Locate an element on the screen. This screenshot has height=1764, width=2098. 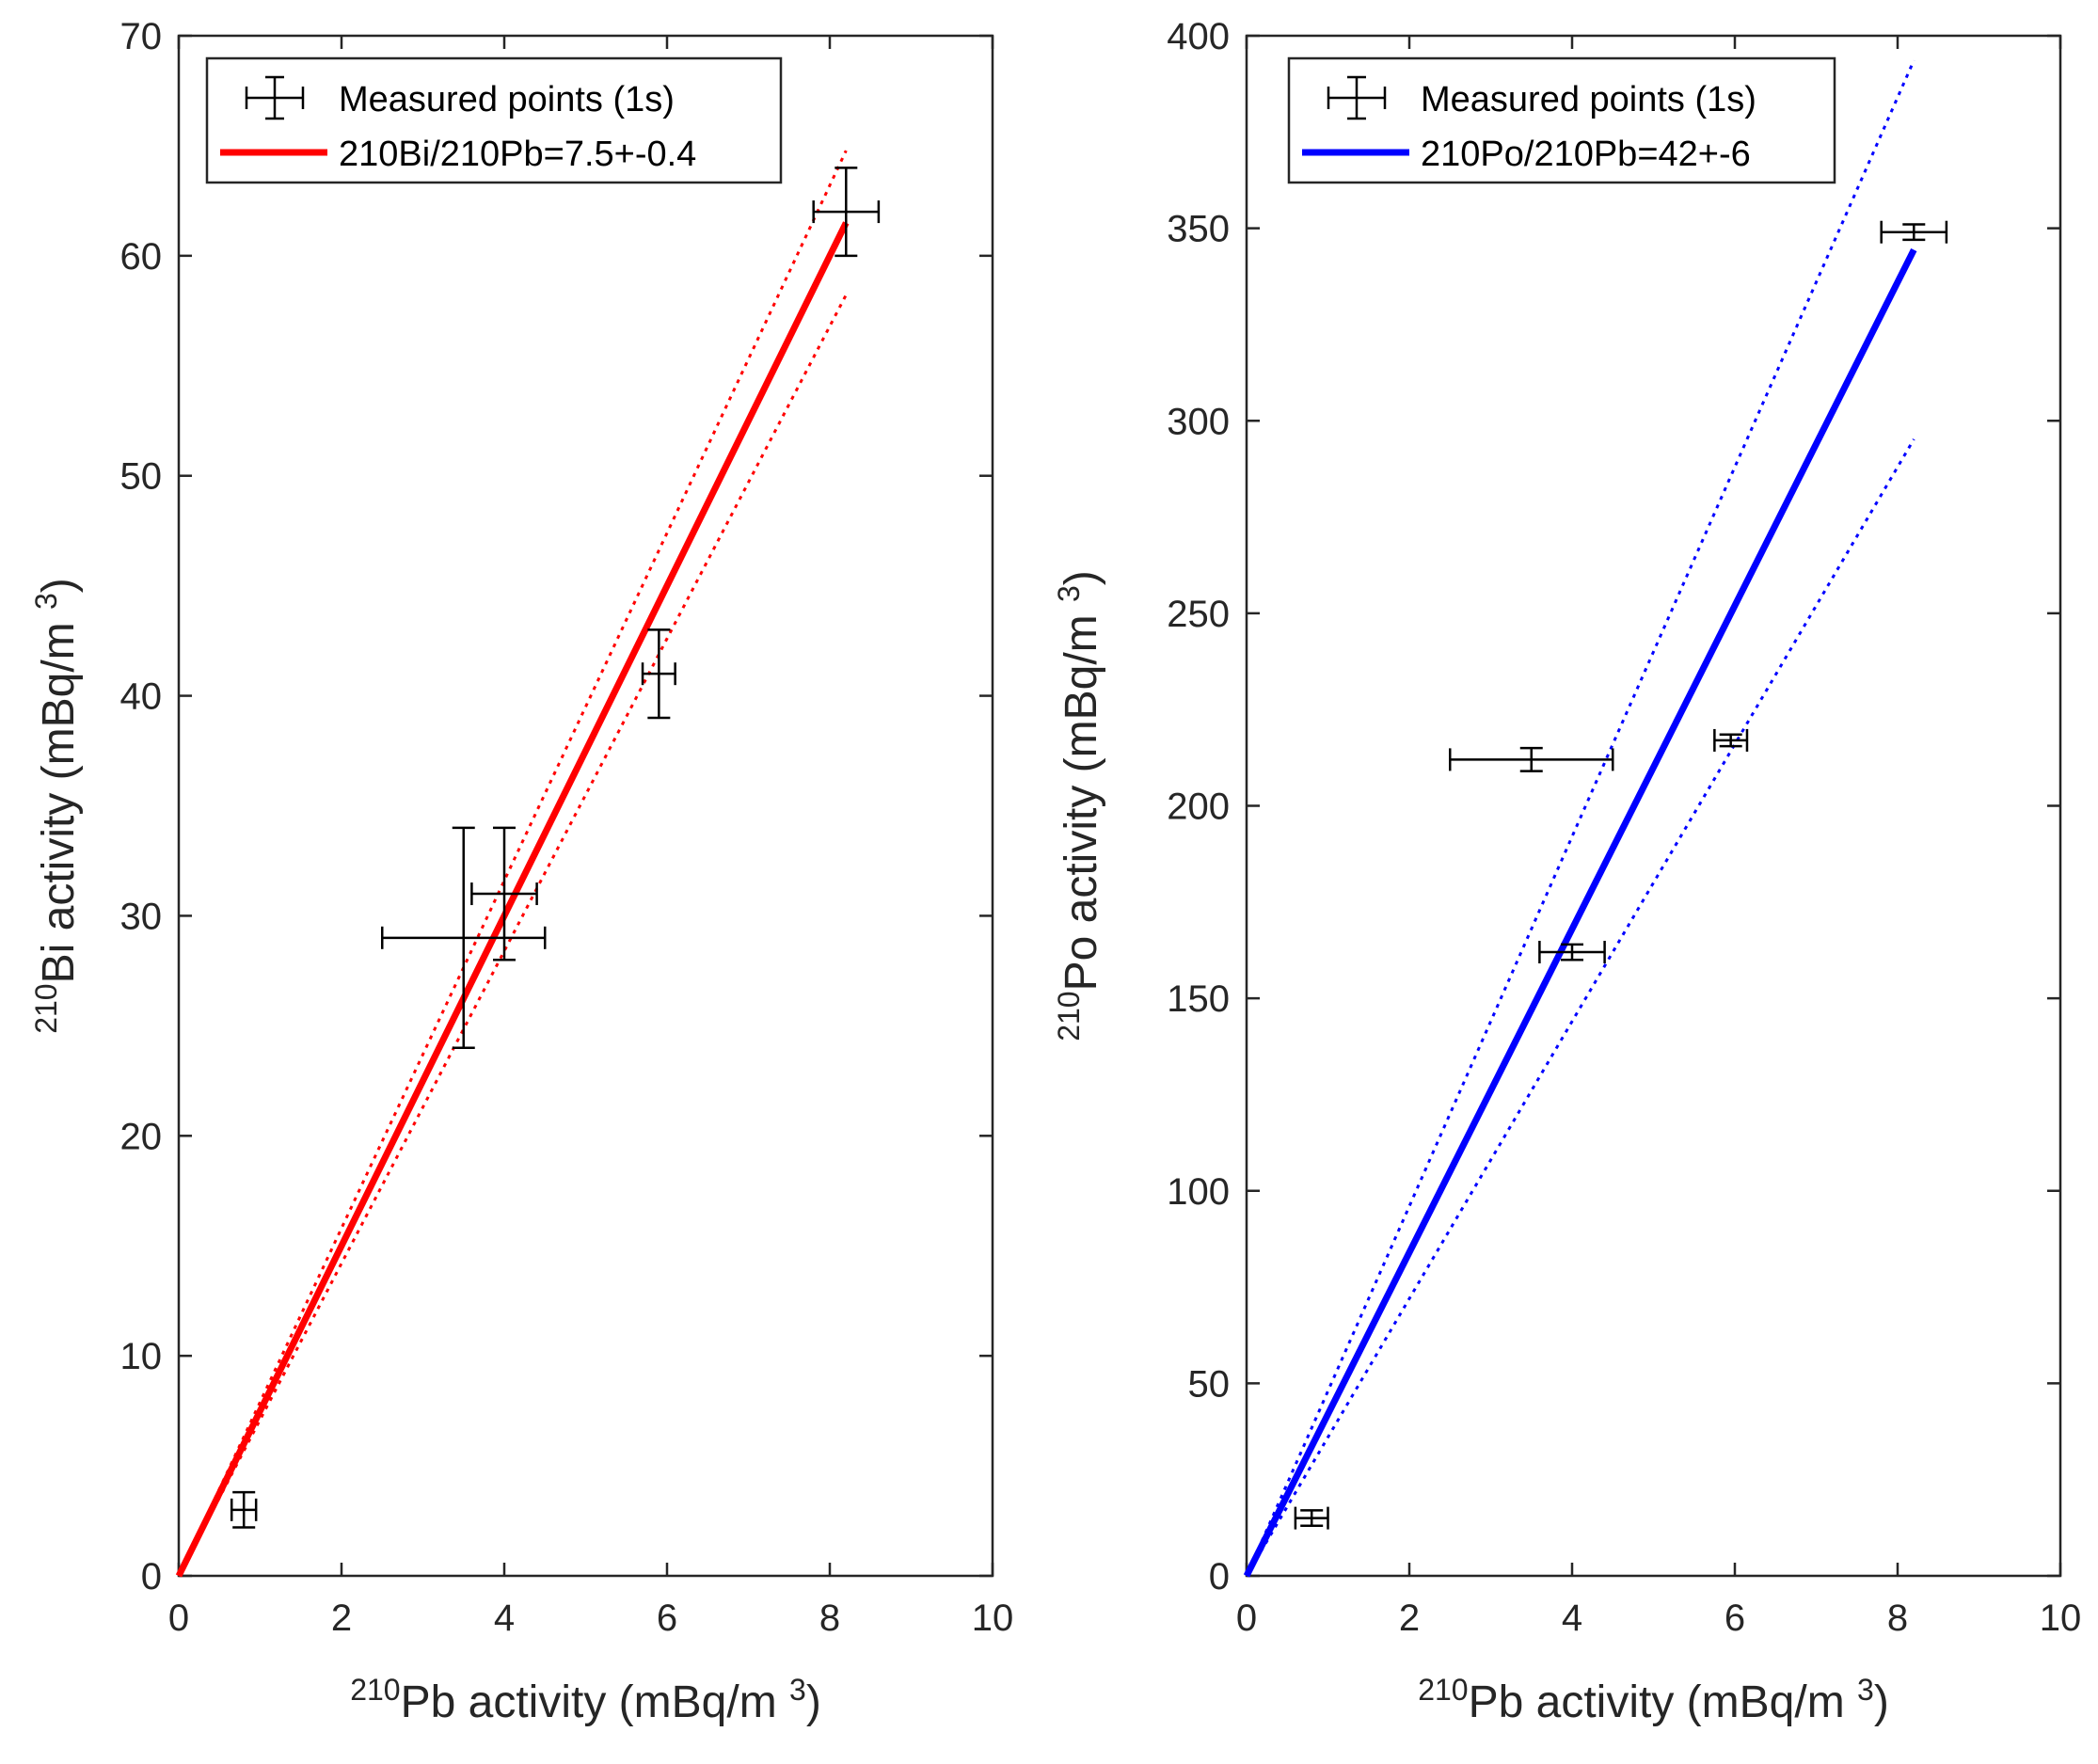
y-tick-label: 20 is located at coordinates (141, 1136).